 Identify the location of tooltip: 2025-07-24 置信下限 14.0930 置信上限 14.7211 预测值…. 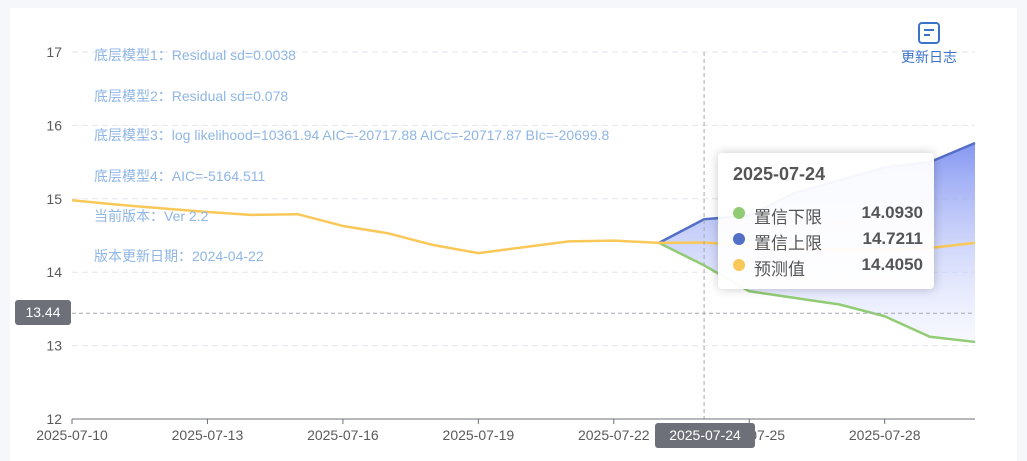
(826, 221).